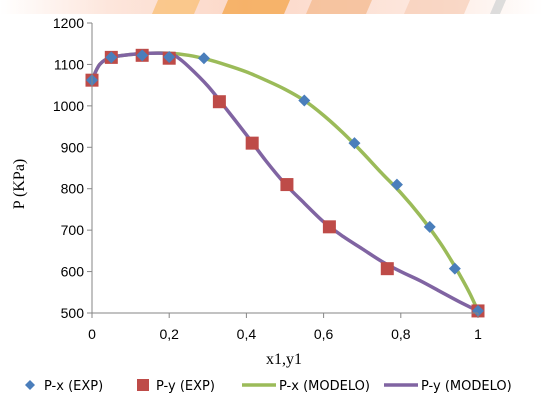  I want to click on x-tick-label: 0,4, so click(247, 334).